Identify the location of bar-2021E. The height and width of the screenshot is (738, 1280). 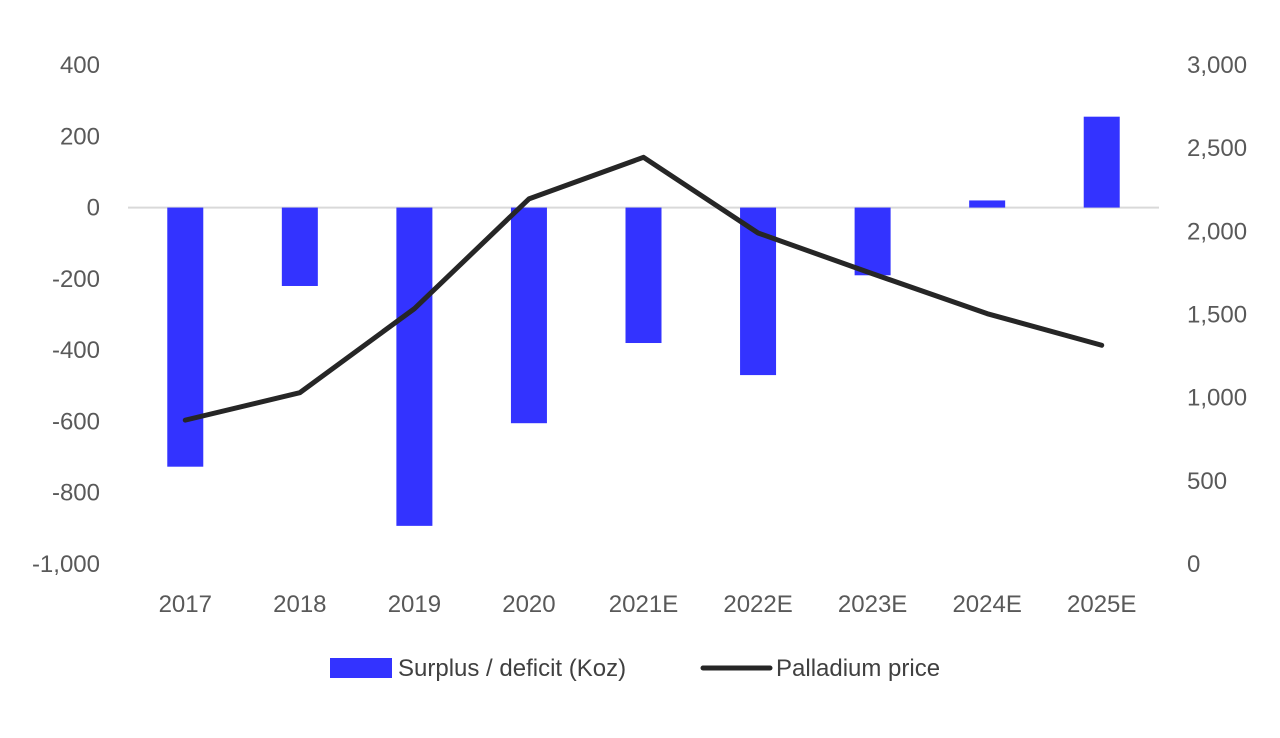
(643, 275).